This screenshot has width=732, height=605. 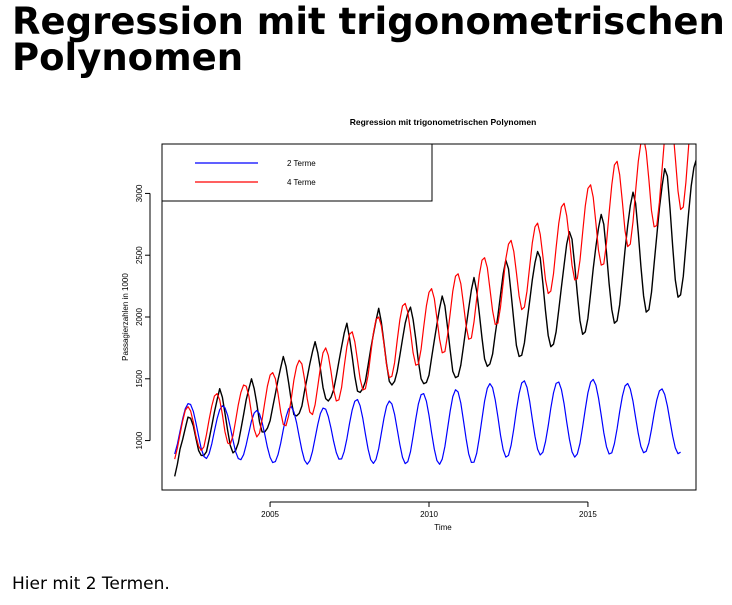 I want to click on x-axis: 2005 2010 2015, so click(x=429, y=510).